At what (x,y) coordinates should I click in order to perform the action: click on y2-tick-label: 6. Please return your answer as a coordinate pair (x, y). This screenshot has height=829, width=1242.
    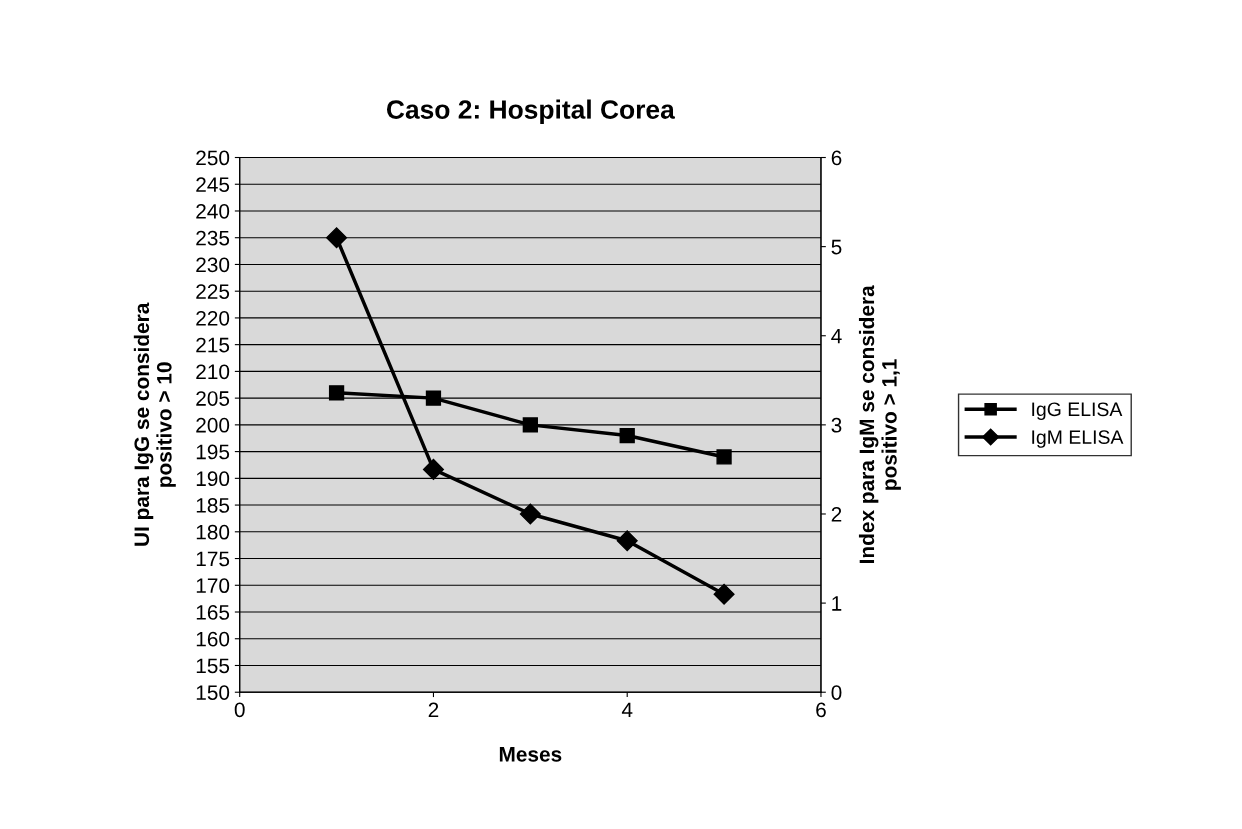
    Looking at the image, I should click on (836, 158).